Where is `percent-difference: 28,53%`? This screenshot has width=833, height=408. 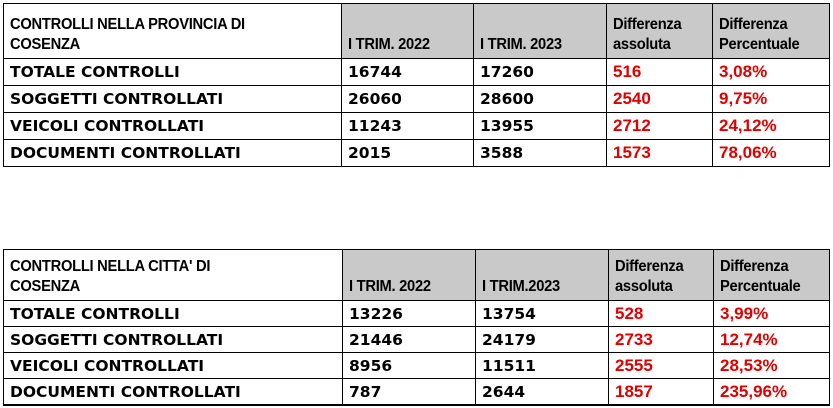
percent-difference: 28,53% is located at coordinates (771, 365).